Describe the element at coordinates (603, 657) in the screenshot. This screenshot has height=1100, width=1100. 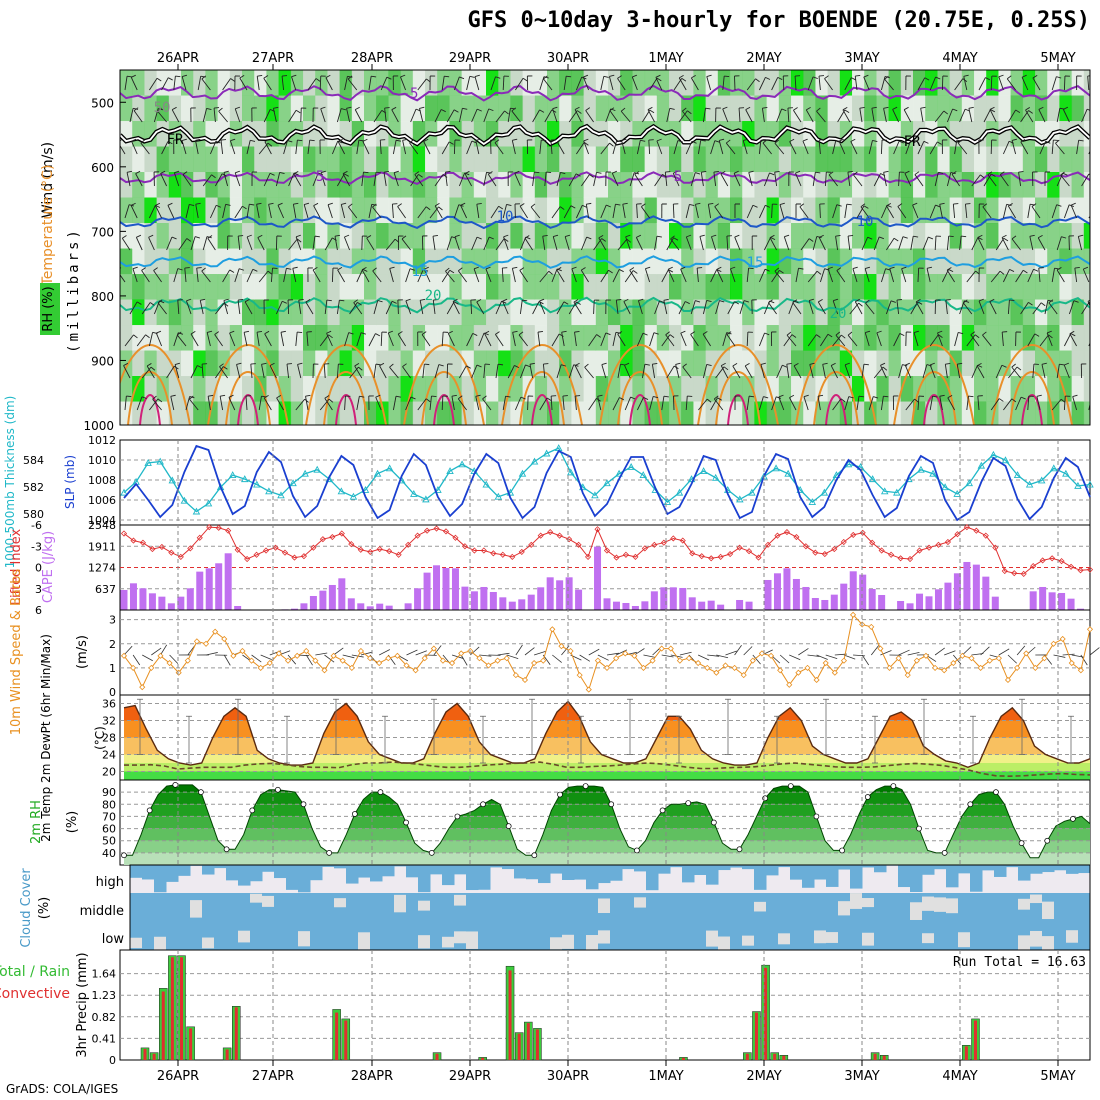
I see `wind10-barb` at that location.